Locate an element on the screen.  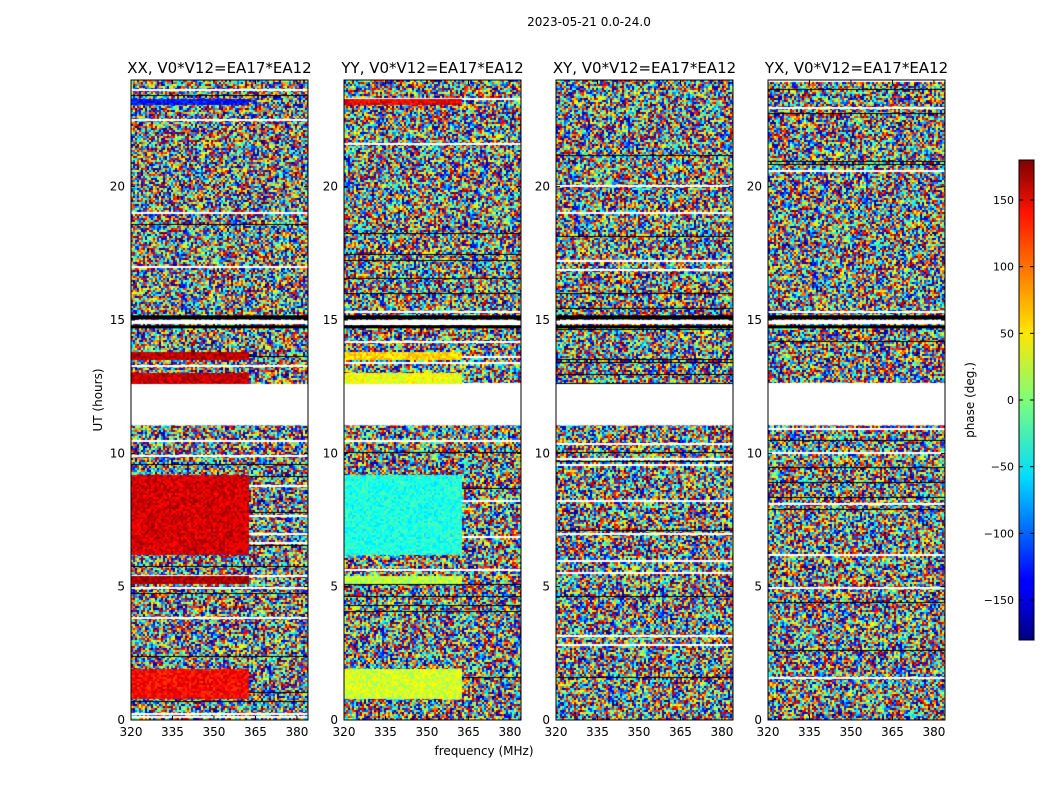
colorbar-tick-label: −100 is located at coordinates (999, 533).